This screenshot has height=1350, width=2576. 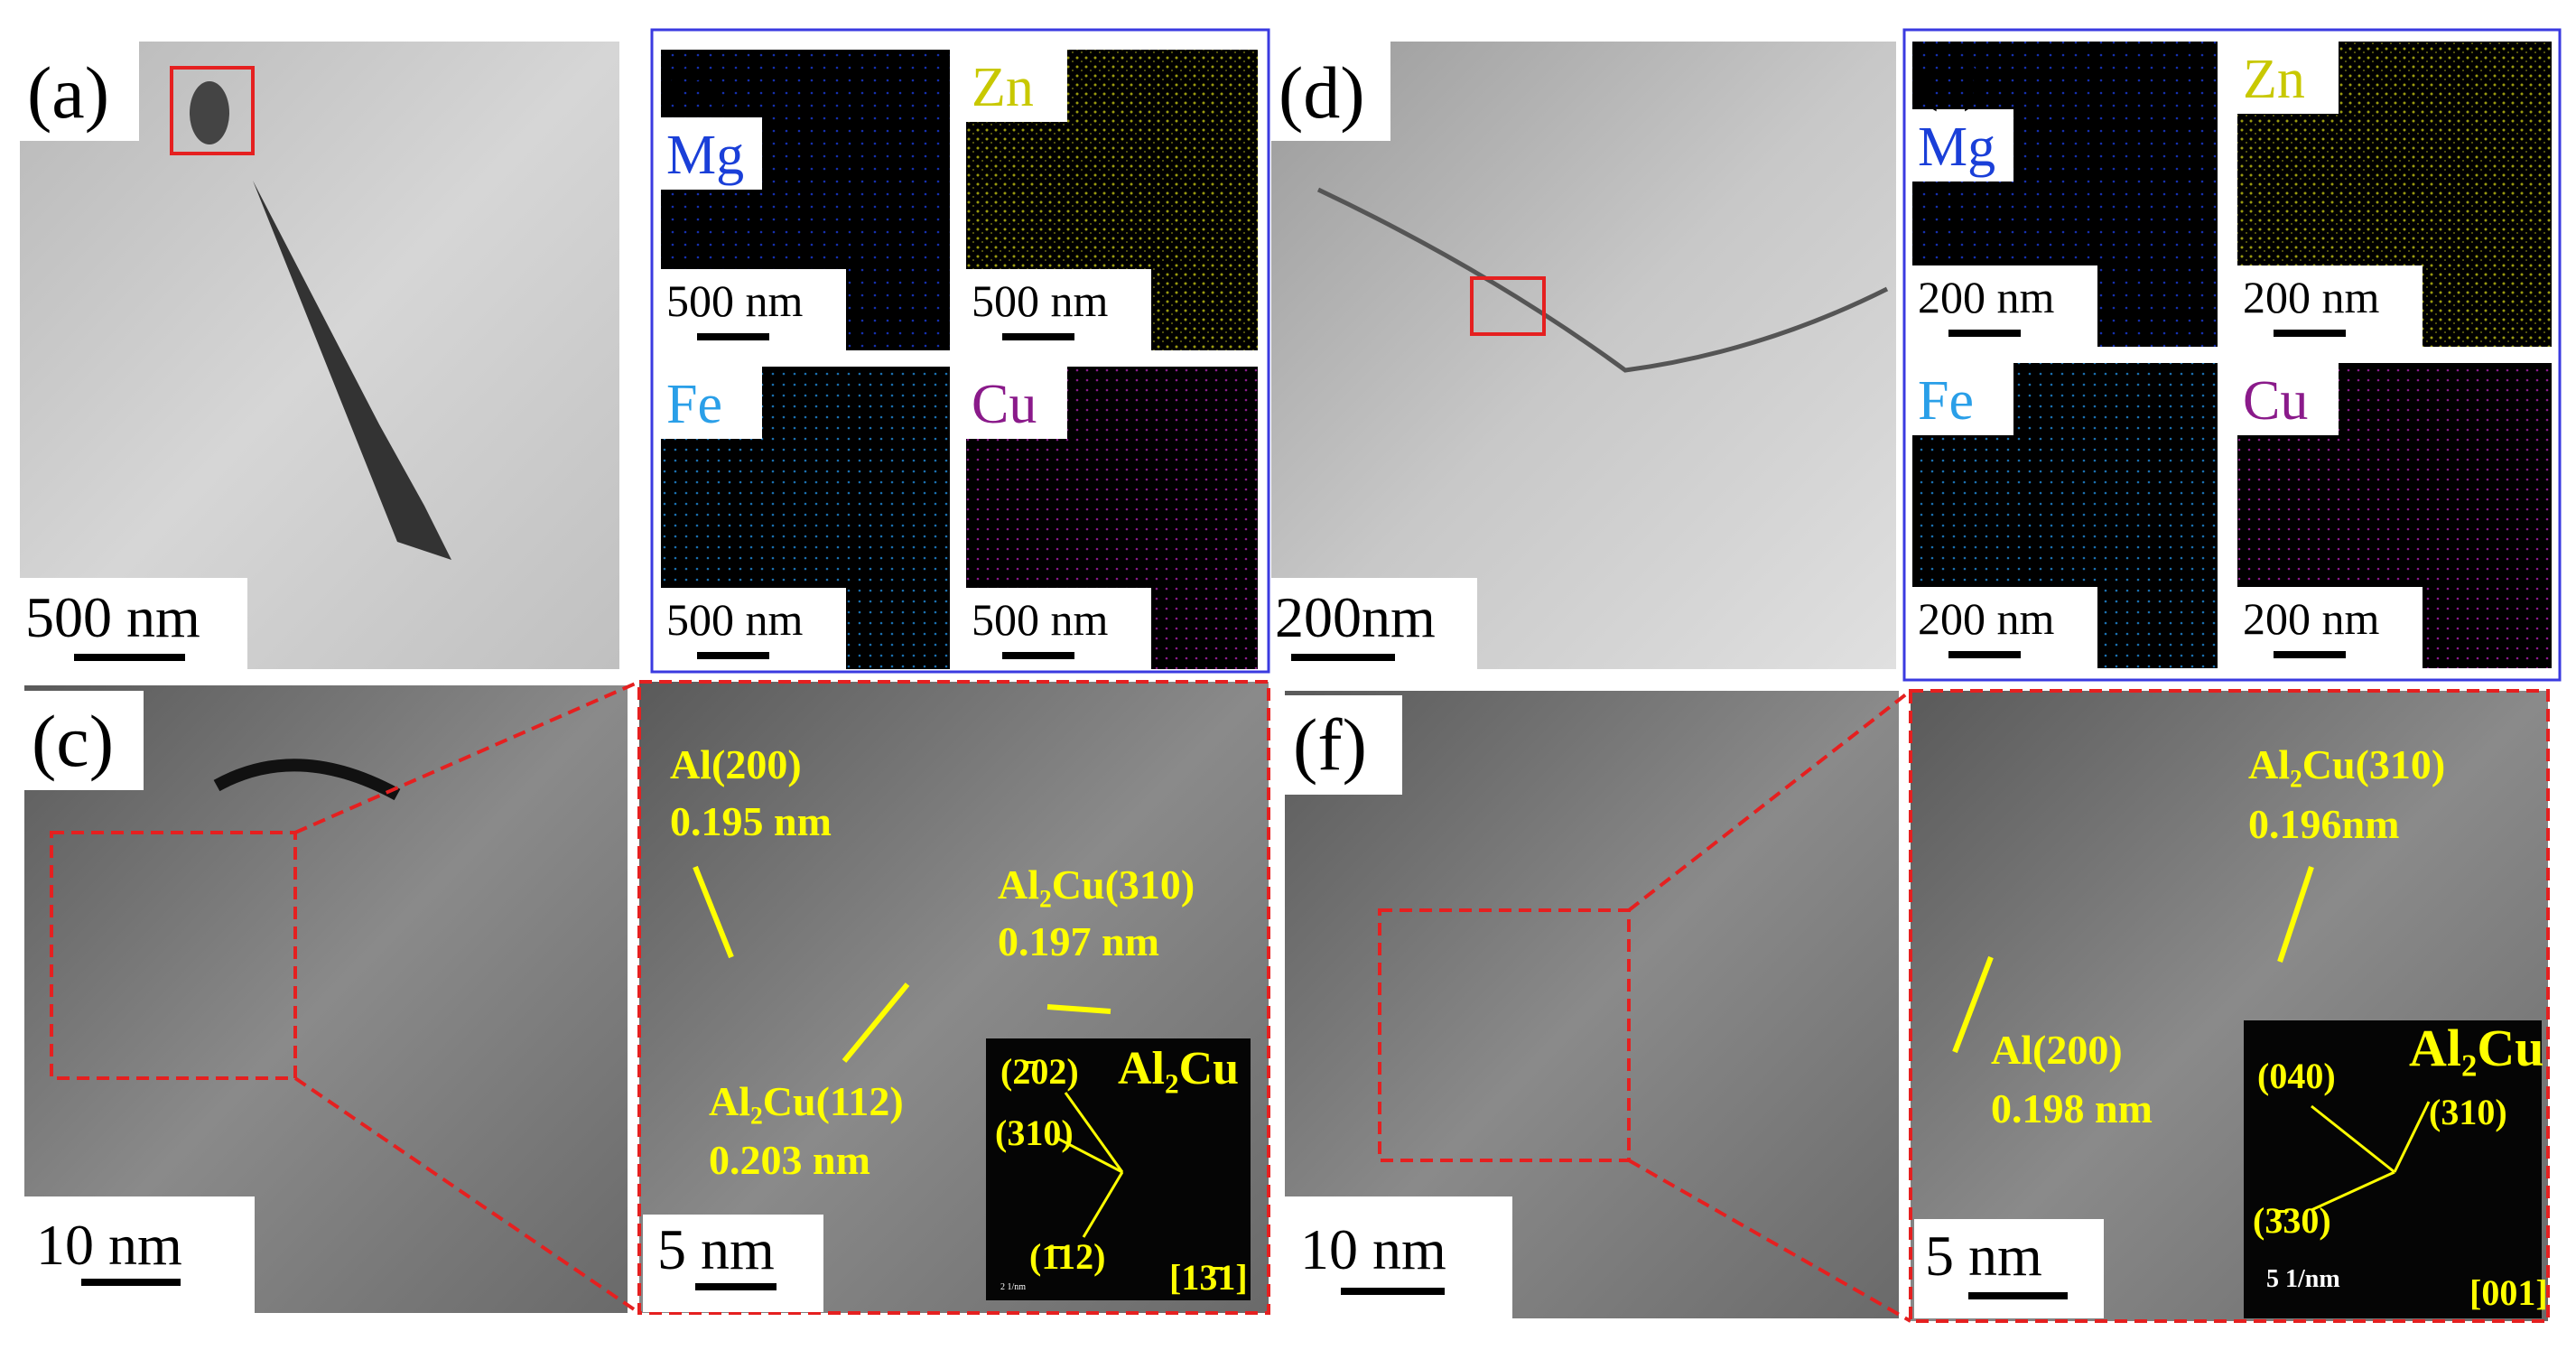 I want to click on panel-label: (e), so click(x=1951, y=81).